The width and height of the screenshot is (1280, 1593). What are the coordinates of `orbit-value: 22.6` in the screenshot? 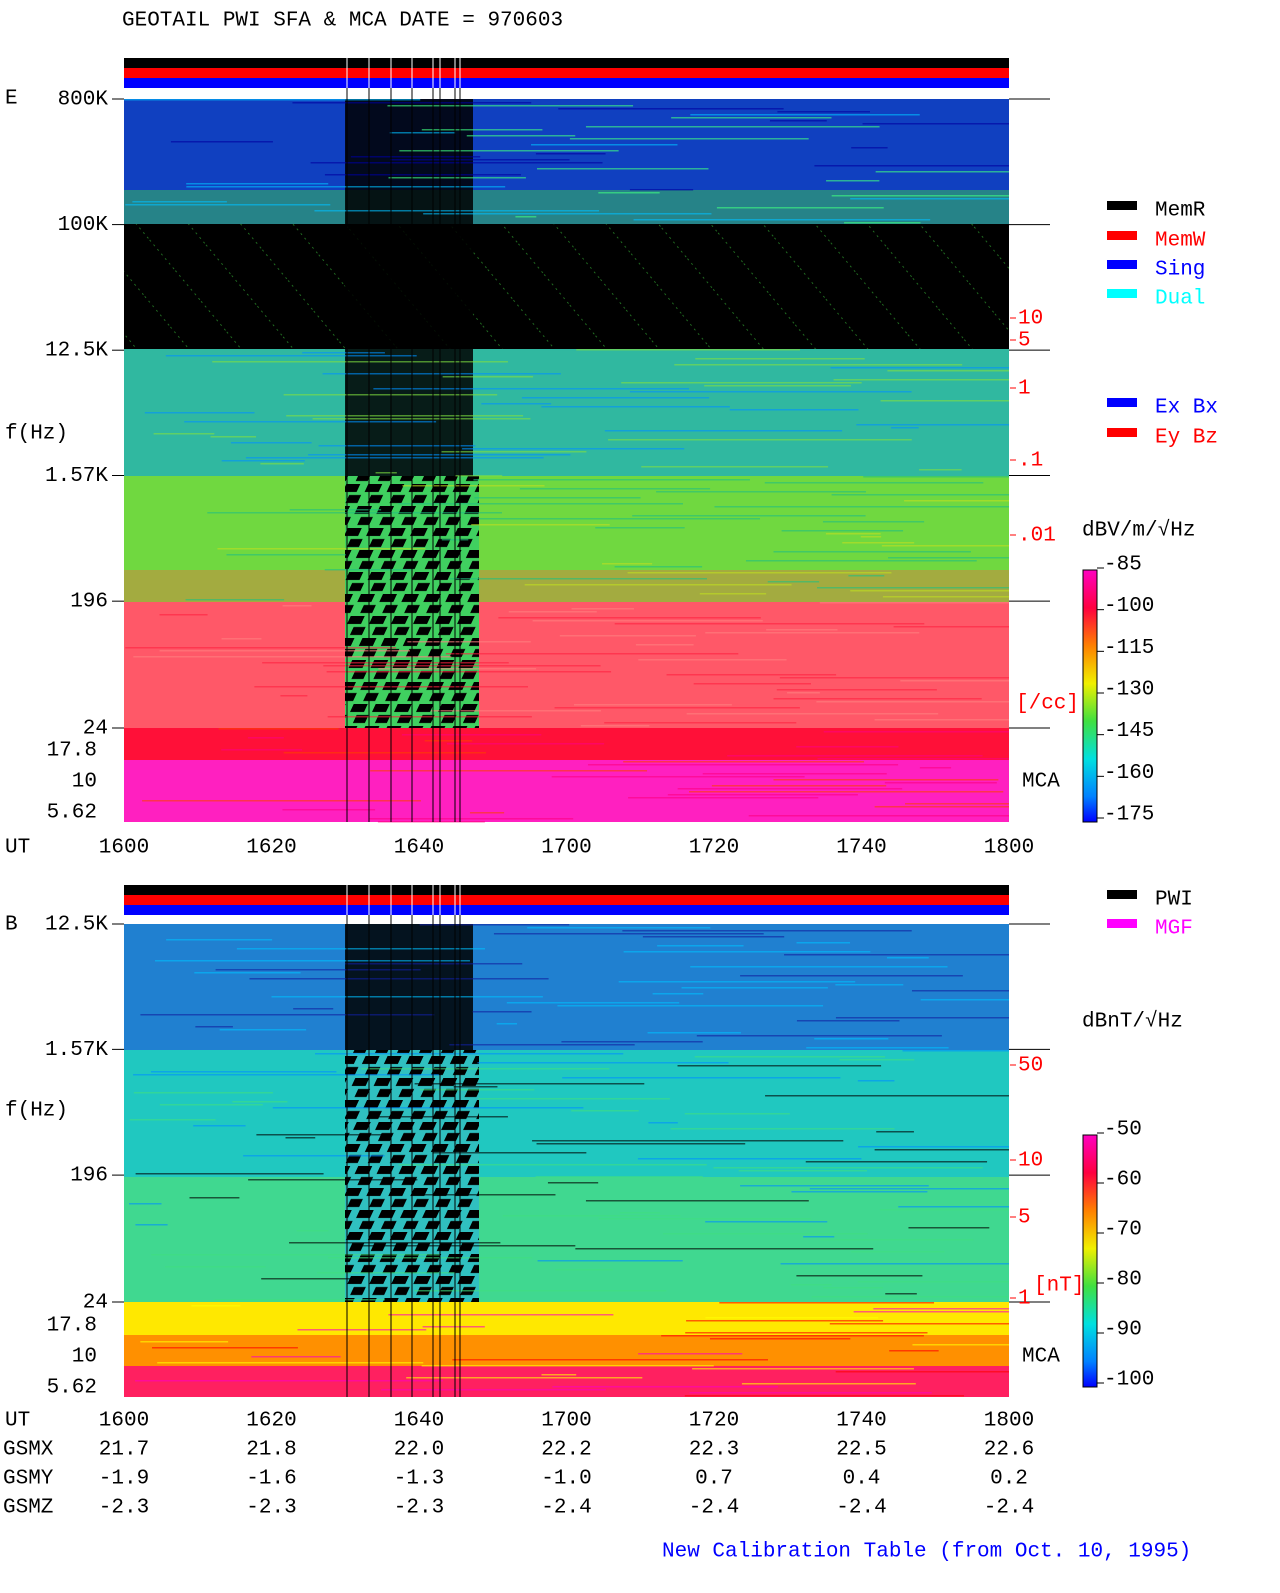 It's located at (1009, 1450).